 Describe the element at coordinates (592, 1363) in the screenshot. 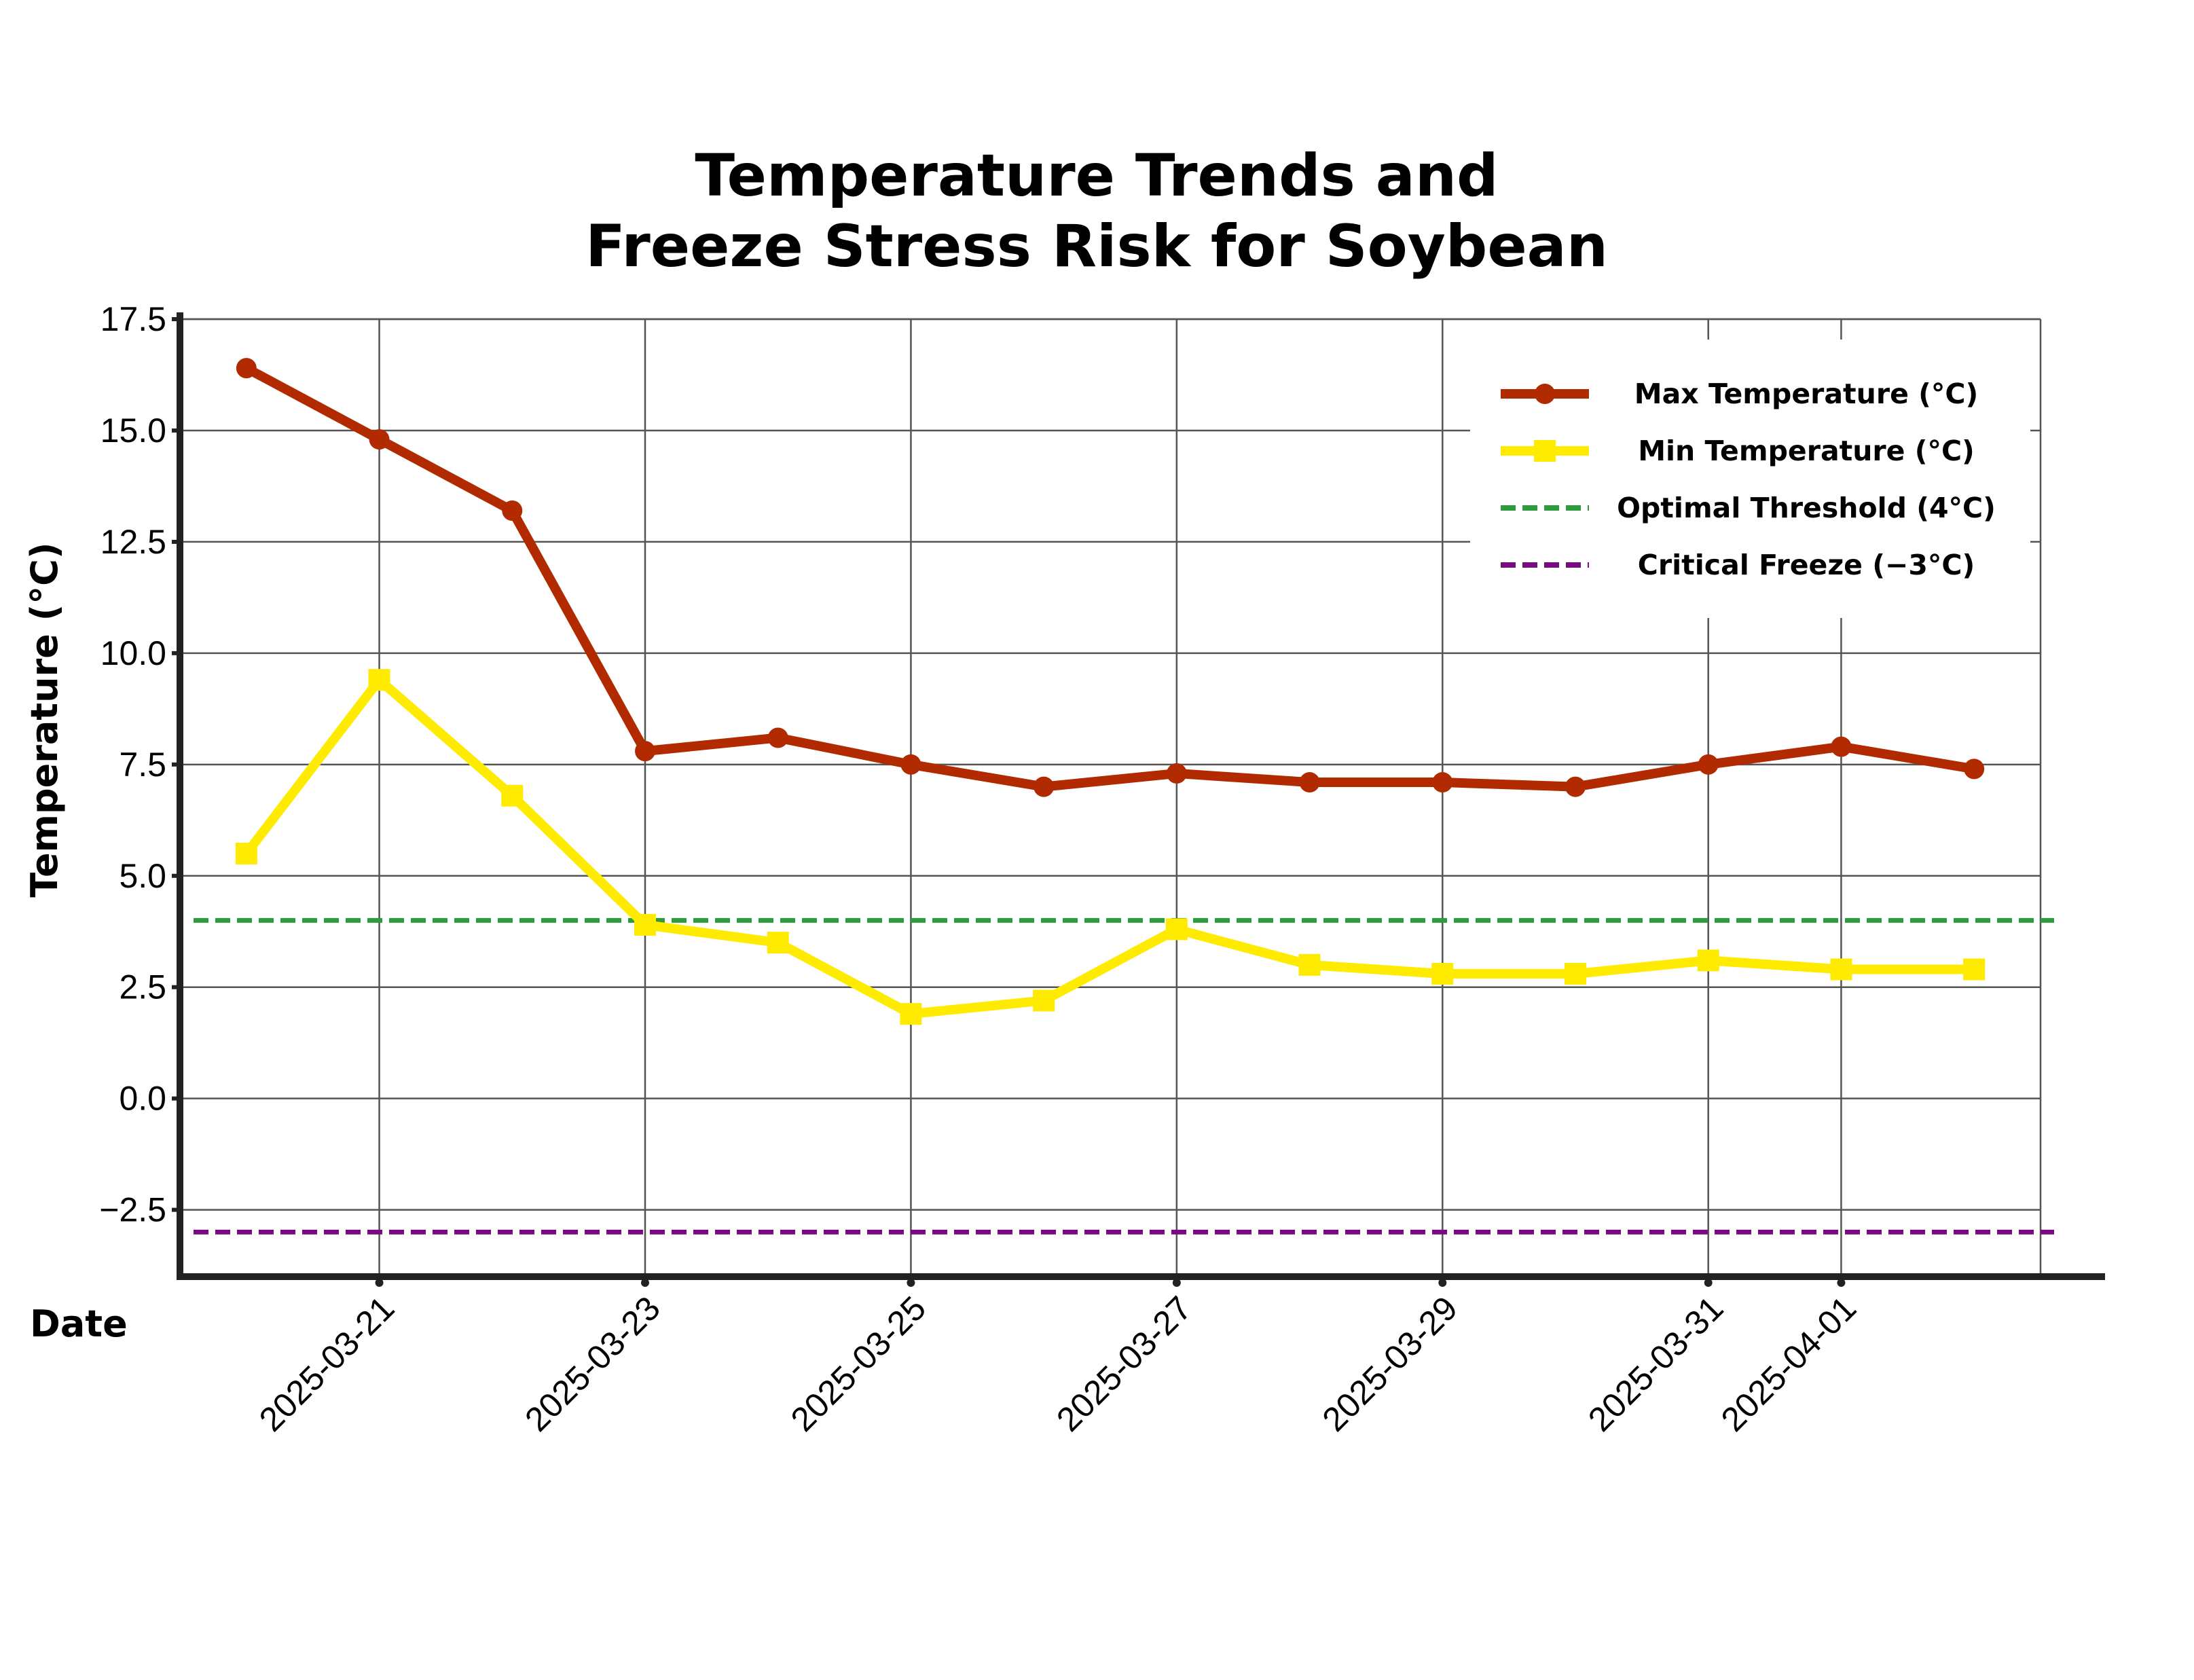

I see `x-tick-label: 2025-03-23` at that location.